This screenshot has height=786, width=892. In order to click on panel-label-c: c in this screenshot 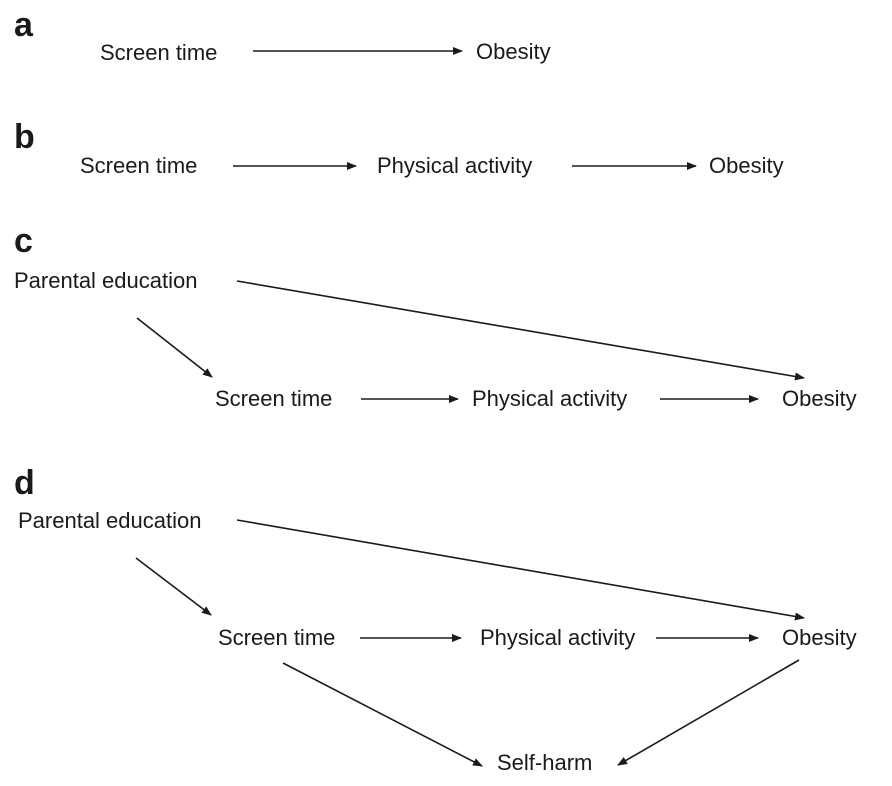, I will do `click(23, 241)`.